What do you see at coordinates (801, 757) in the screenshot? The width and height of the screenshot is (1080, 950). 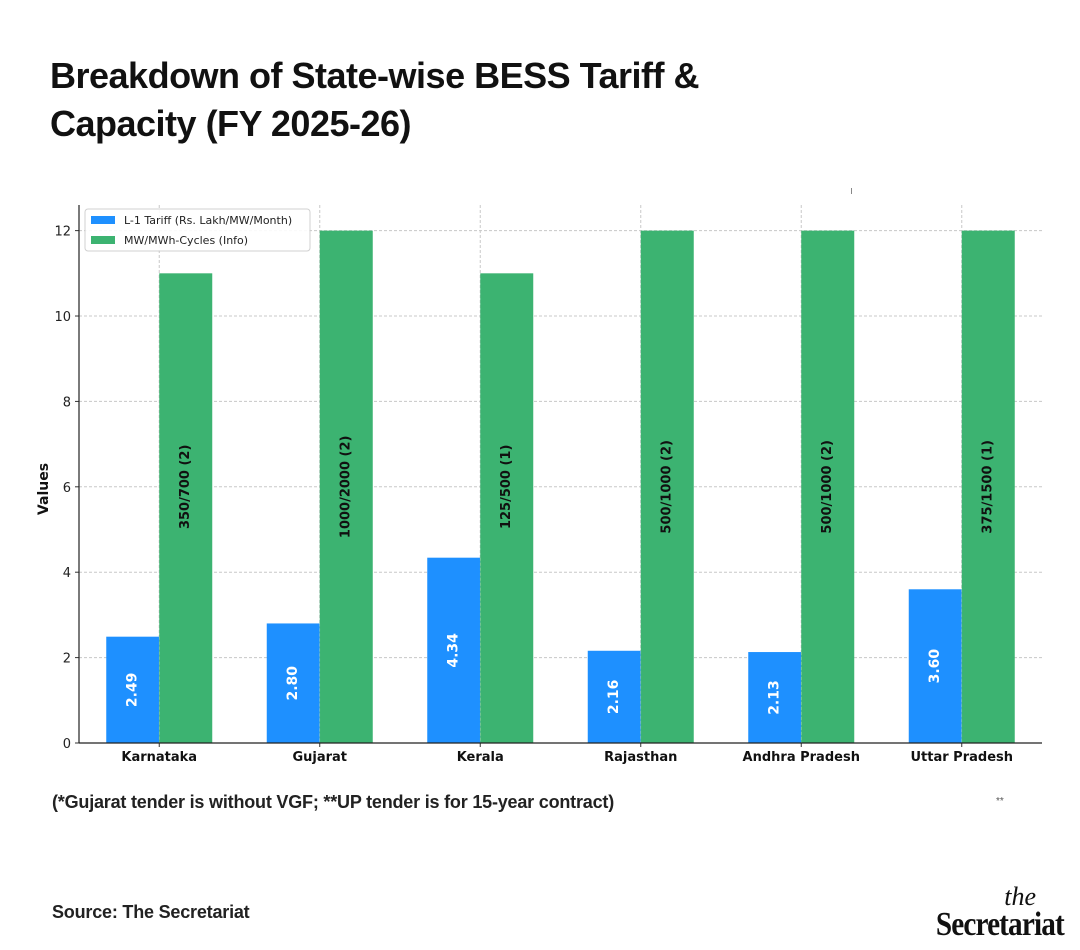 I see `x-tick-label: Andhra Pradesh` at bounding box center [801, 757].